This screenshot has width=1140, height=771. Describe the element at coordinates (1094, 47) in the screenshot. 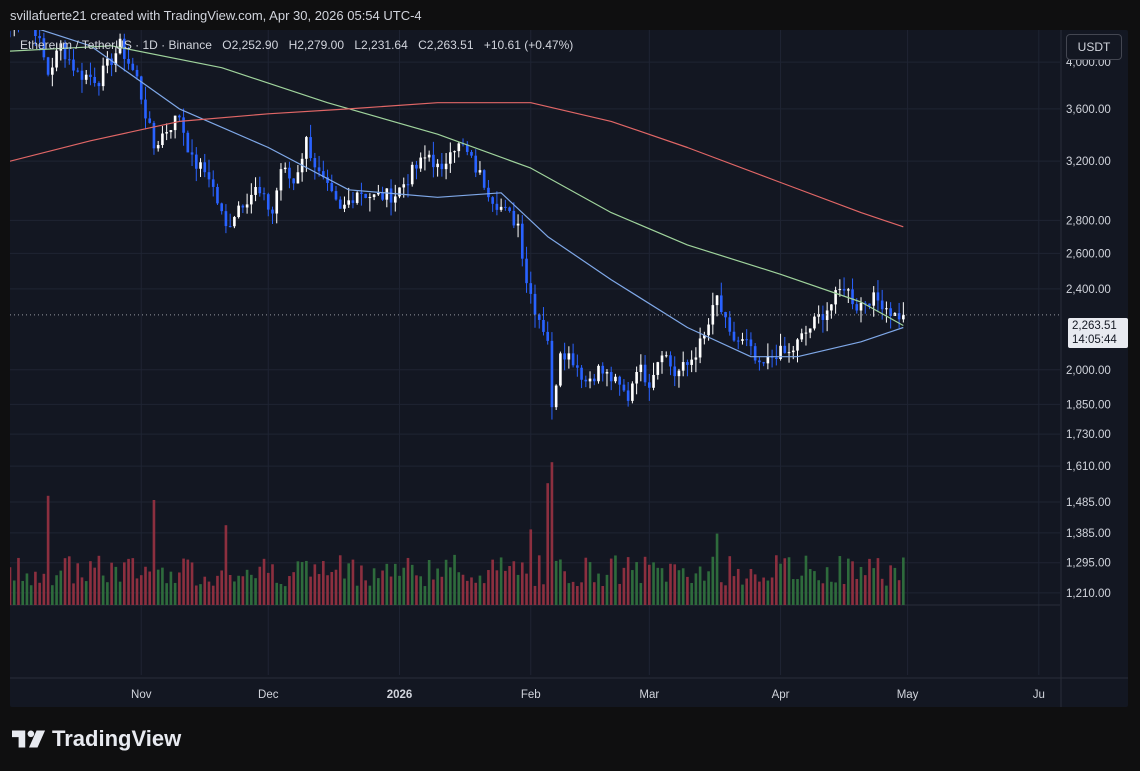

I see `currency-button: USDT` at that location.